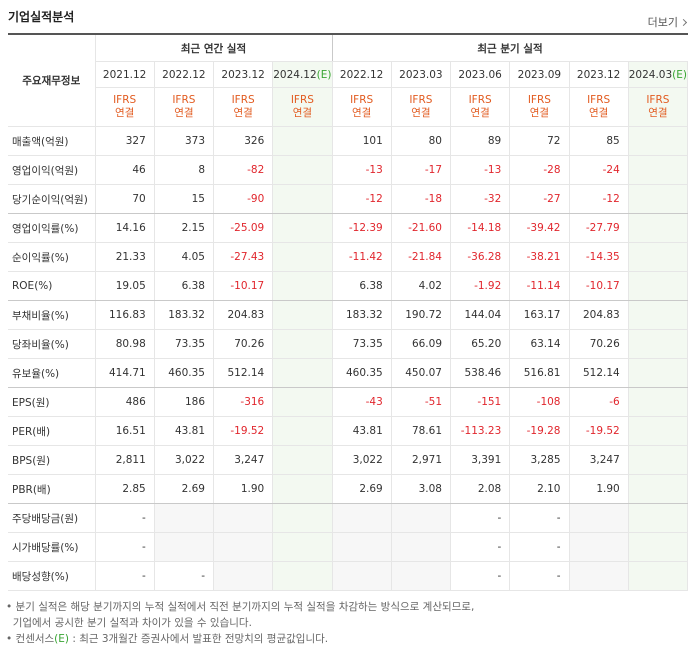  What do you see at coordinates (125, 170) in the screenshot?
I see `cell: 46` at bounding box center [125, 170].